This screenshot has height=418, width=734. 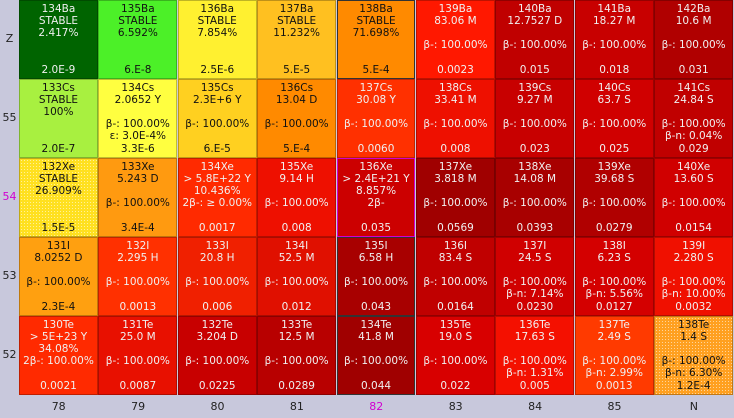 I want to click on nuclide-cell: 139Xe 39.68 S β-: 100.00% 0.0279, so click(x=614, y=197).